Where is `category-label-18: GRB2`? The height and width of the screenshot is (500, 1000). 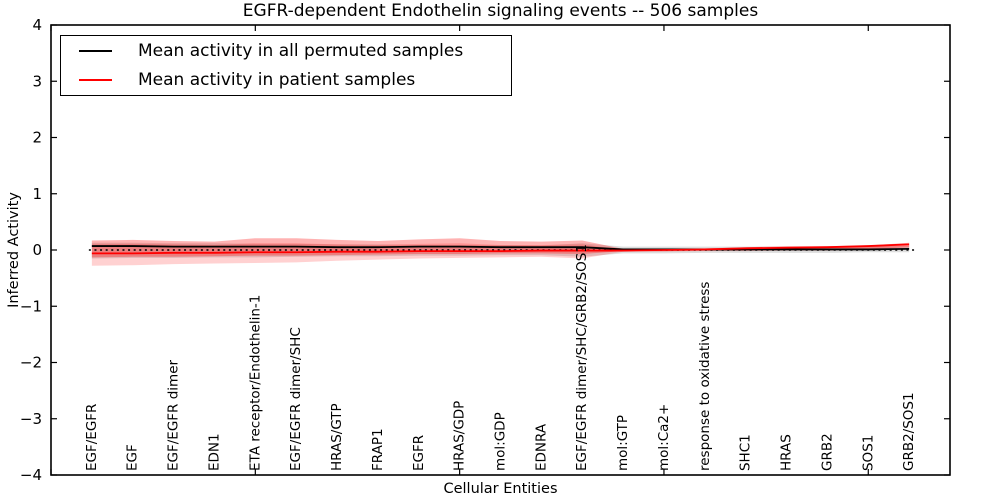 category-label-18: GRB2 is located at coordinates (827, 452).